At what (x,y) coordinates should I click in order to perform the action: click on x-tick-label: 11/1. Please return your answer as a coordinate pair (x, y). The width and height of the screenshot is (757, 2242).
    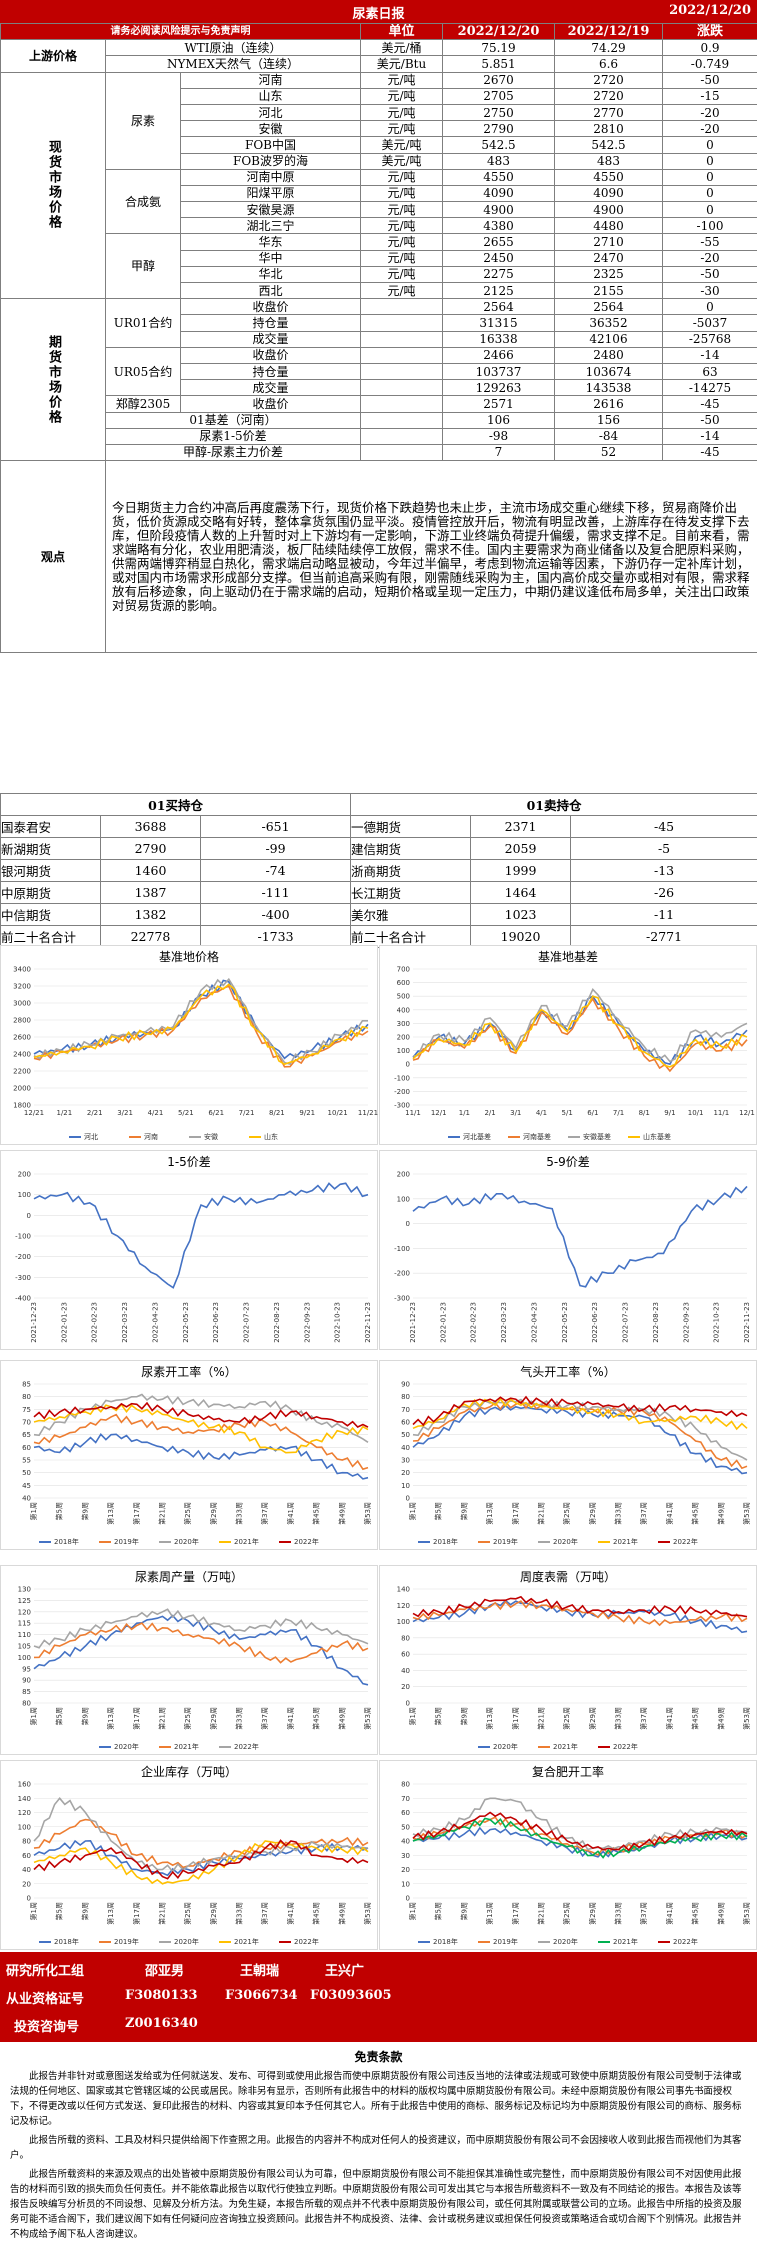
    Looking at the image, I should click on (721, 1113).